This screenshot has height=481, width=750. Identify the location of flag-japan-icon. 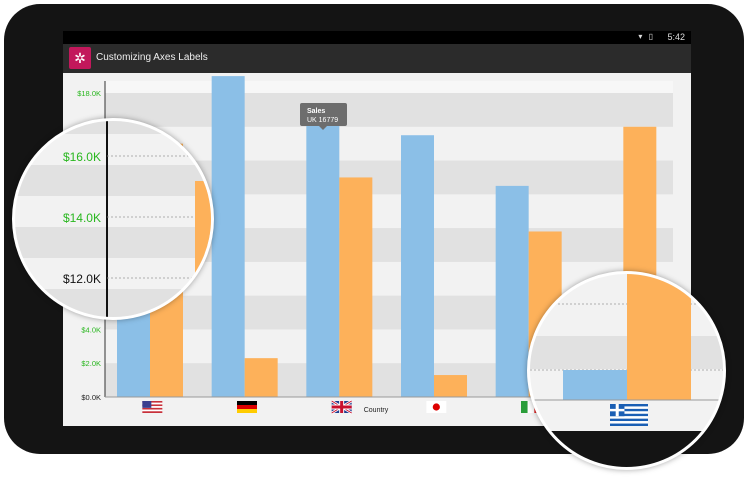
(436, 407).